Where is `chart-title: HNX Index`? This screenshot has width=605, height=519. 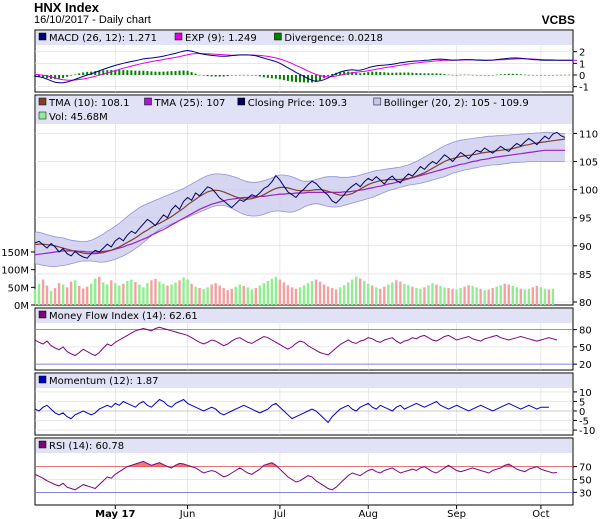 chart-title: HNX Index is located at coordinates (67, 7).